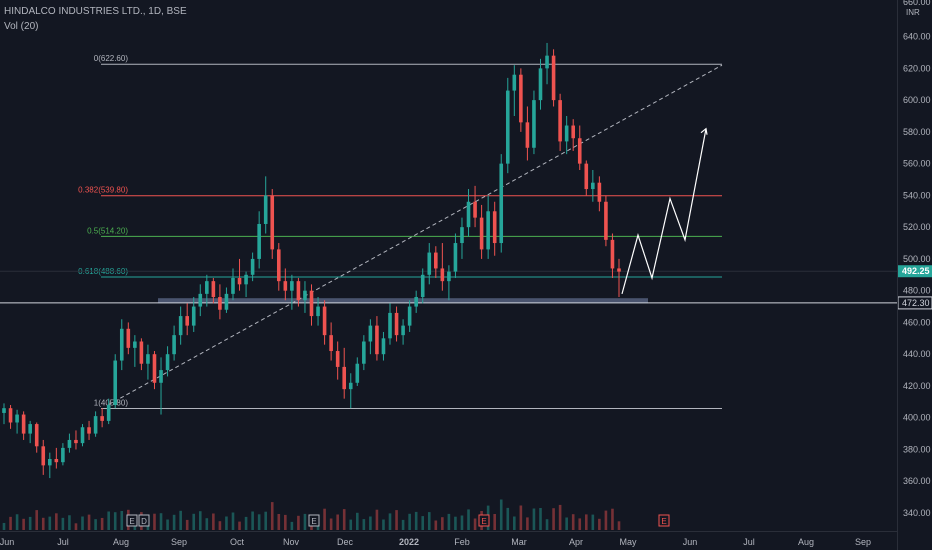 Image resolution: width=932 pixels, height=550 pixels. What do you see at coordinates (628, 542) in the screenshot?
I see `time-tick-label: May` at bounding box center [628, 542].